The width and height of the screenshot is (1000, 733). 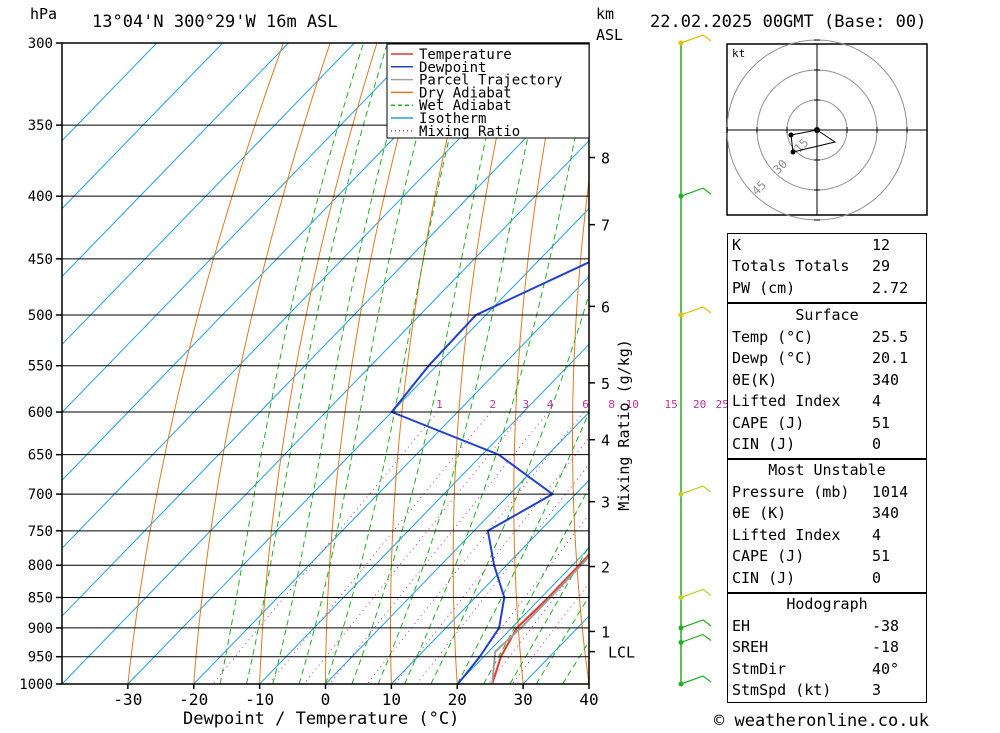 What do you see at coordinates (791, 266) in the screenshot?
I see `index-label: Totals Totals` at bounding box center [791, 266].